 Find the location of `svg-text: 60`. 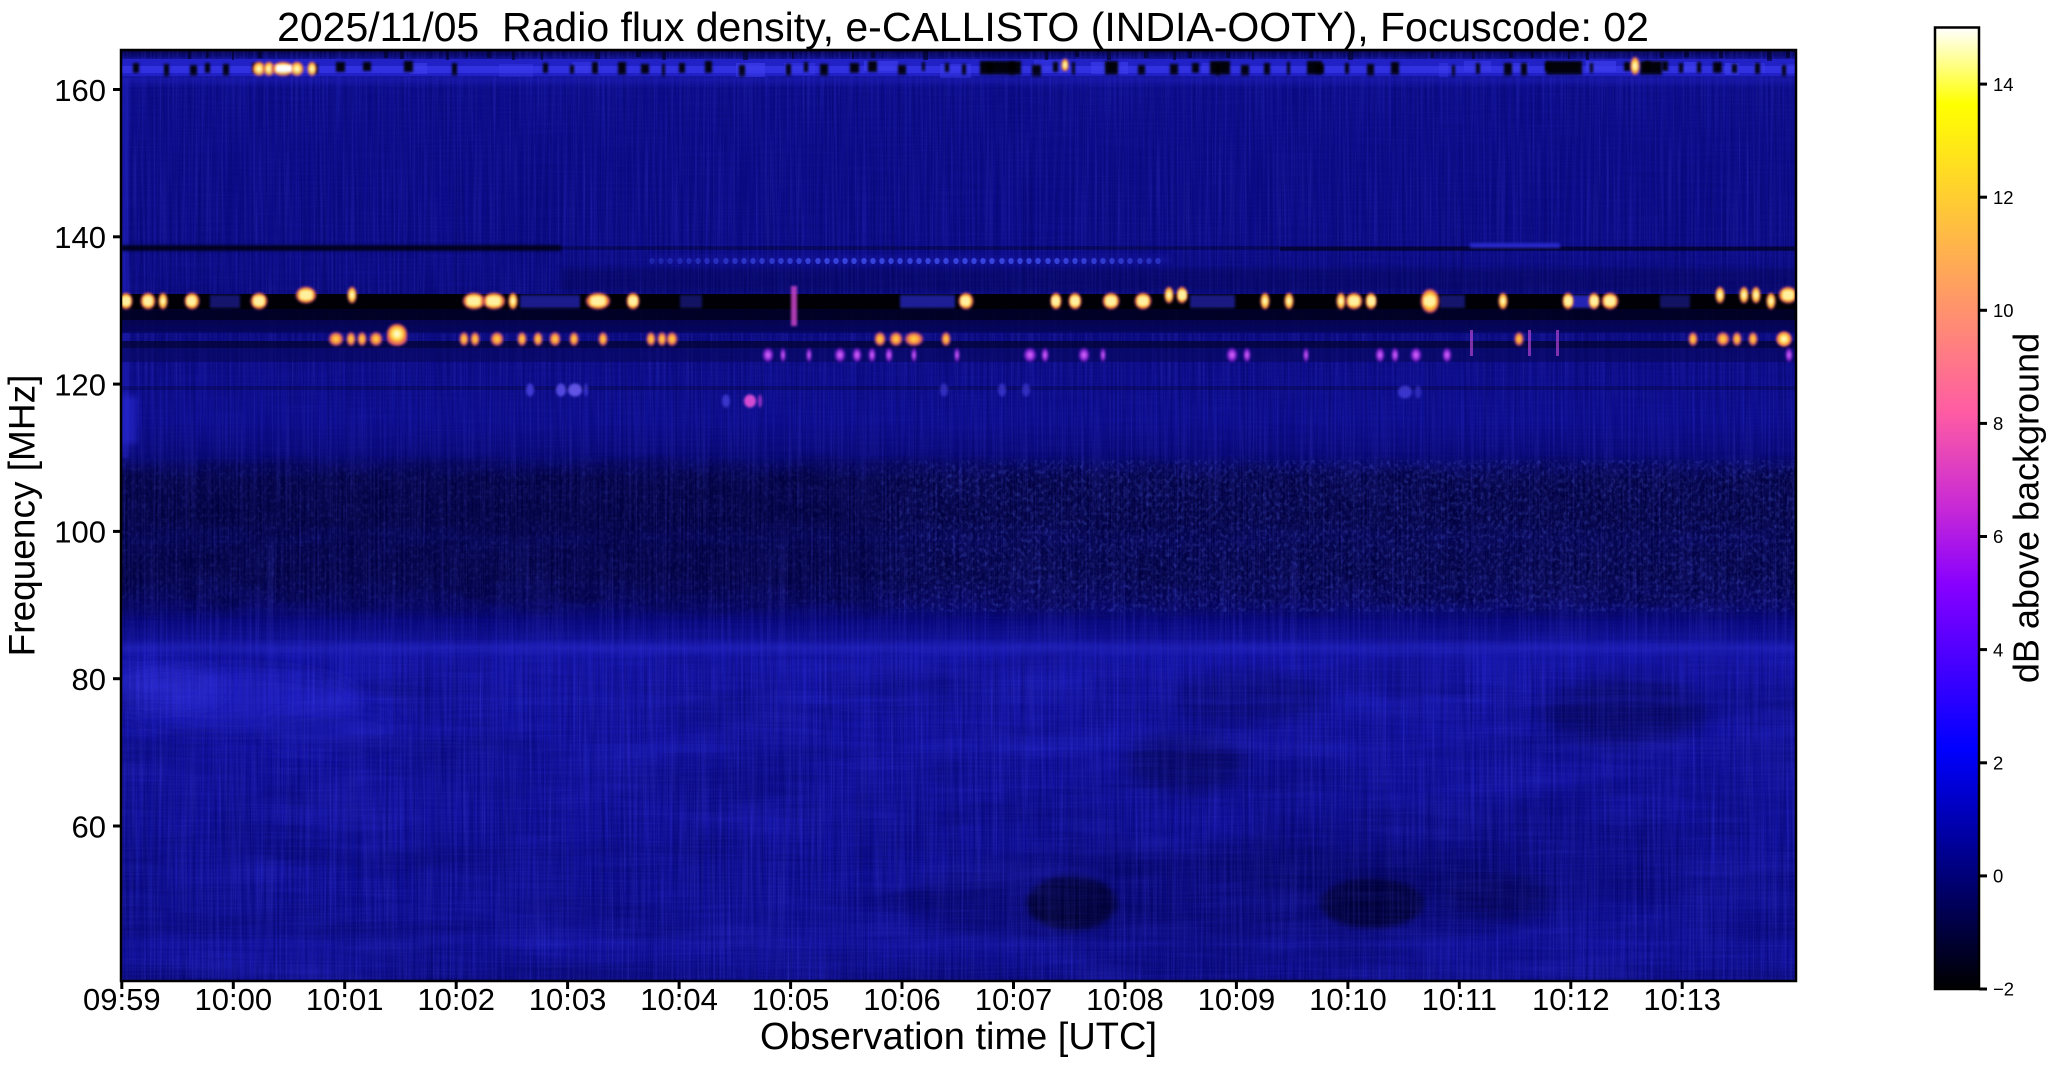

svg-text: 60 is located at coordinates (89, 826).